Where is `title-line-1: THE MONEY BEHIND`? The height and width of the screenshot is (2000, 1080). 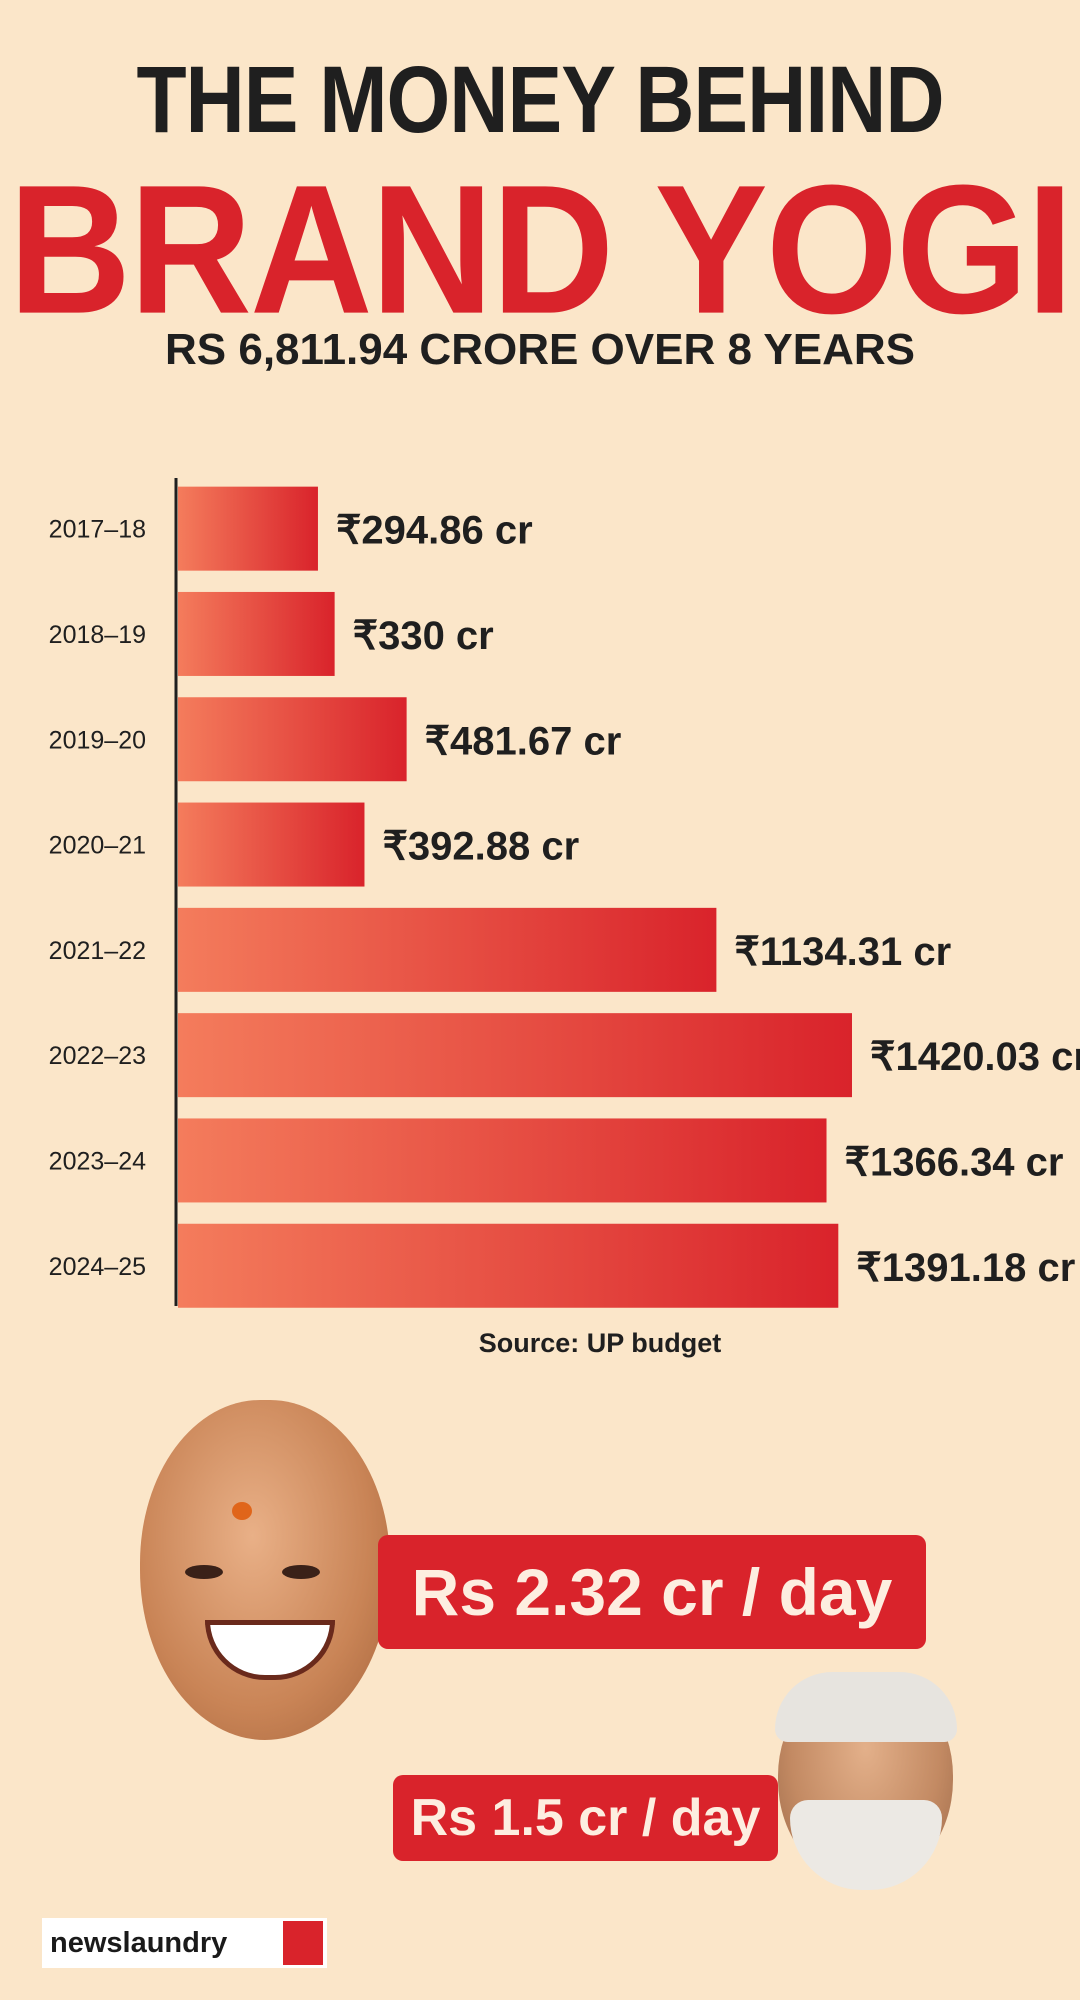
title-line-1: THE MONEY BEHIND is located at coordinates (540, 100).